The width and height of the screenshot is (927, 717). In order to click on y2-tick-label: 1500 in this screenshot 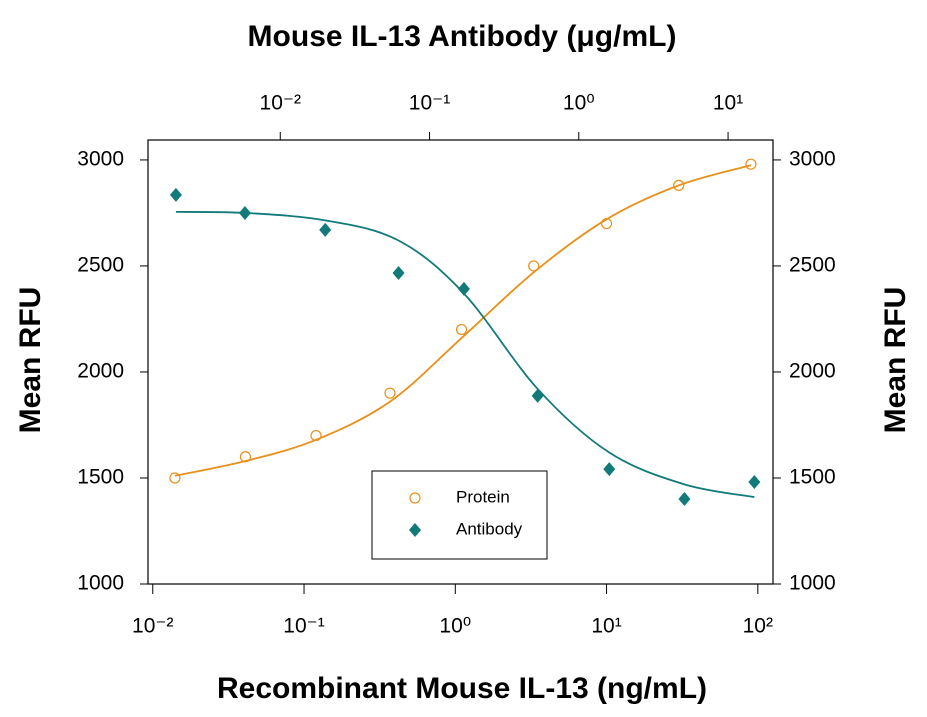, I will do `click(812, 477)`.